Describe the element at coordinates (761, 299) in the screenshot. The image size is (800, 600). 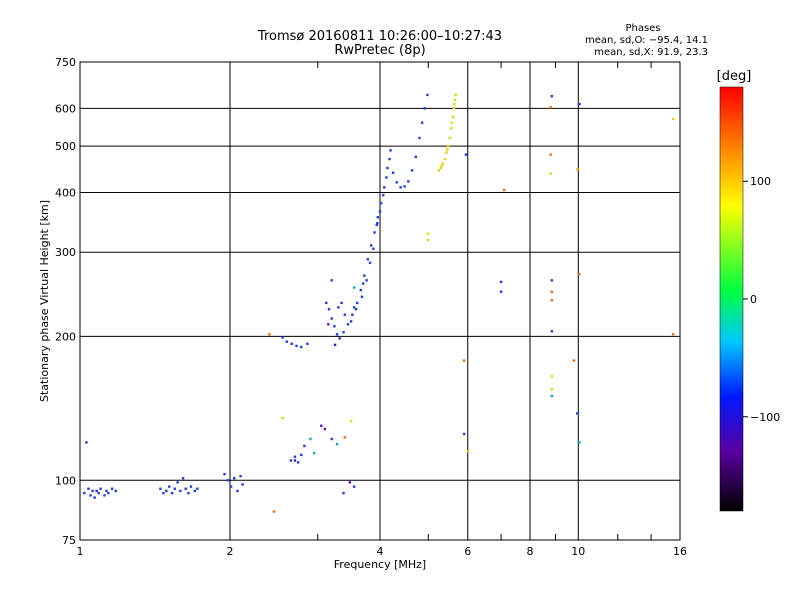
I see `colorbar-ticks: 100 0 −100` at that location.